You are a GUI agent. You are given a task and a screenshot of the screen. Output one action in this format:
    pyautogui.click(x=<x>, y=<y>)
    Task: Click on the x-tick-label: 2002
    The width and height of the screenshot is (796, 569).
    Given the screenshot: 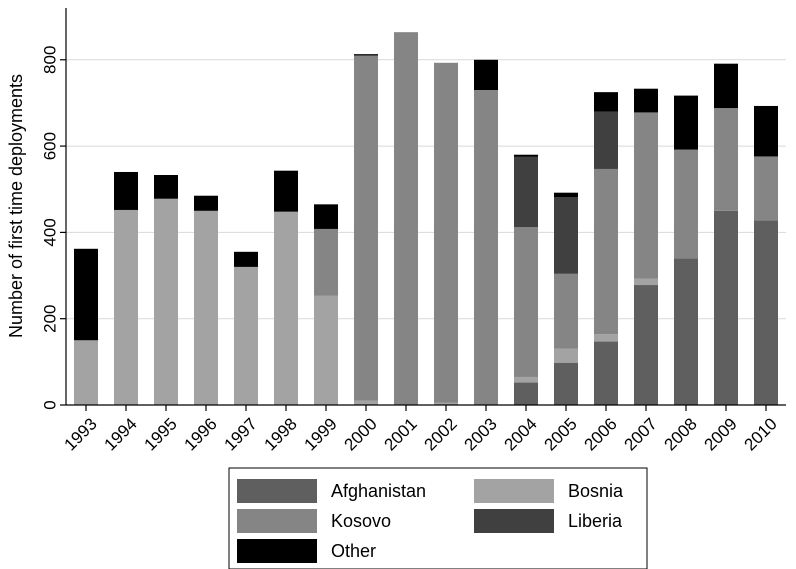 What is the action you would take?
    pyautogui.click(x=441, y=434)
    